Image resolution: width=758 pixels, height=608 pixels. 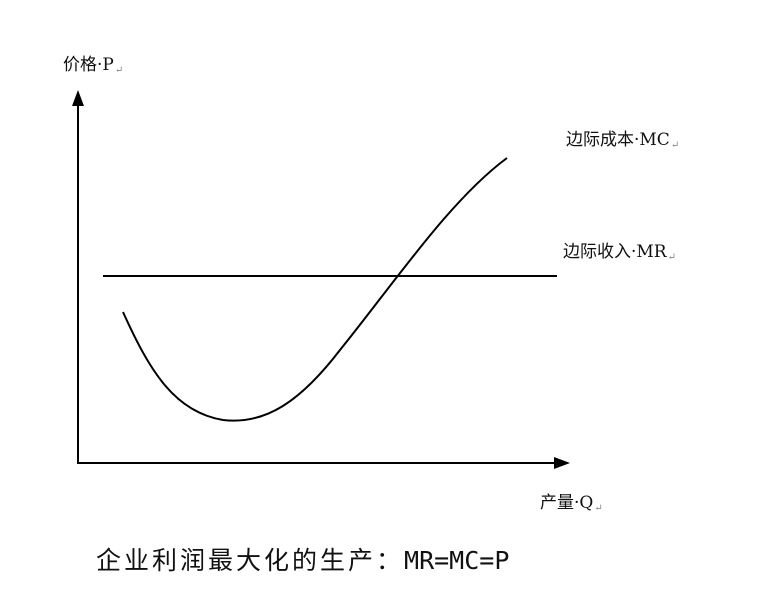 What do you see at coordinates (78, 98) in the screenshot?
I see `y-axis-arrow` at bounding box center [78, 98].